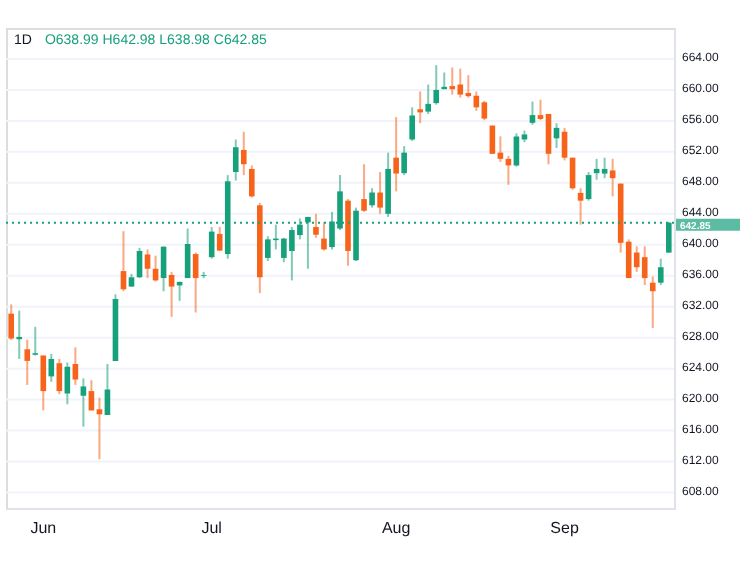 The width and height of the screenshot is (750, 580). What do you see at coordinates (396, 528) in the screenshot?
I see `x-tick-label: Aug` at bounding box center [396, 528].